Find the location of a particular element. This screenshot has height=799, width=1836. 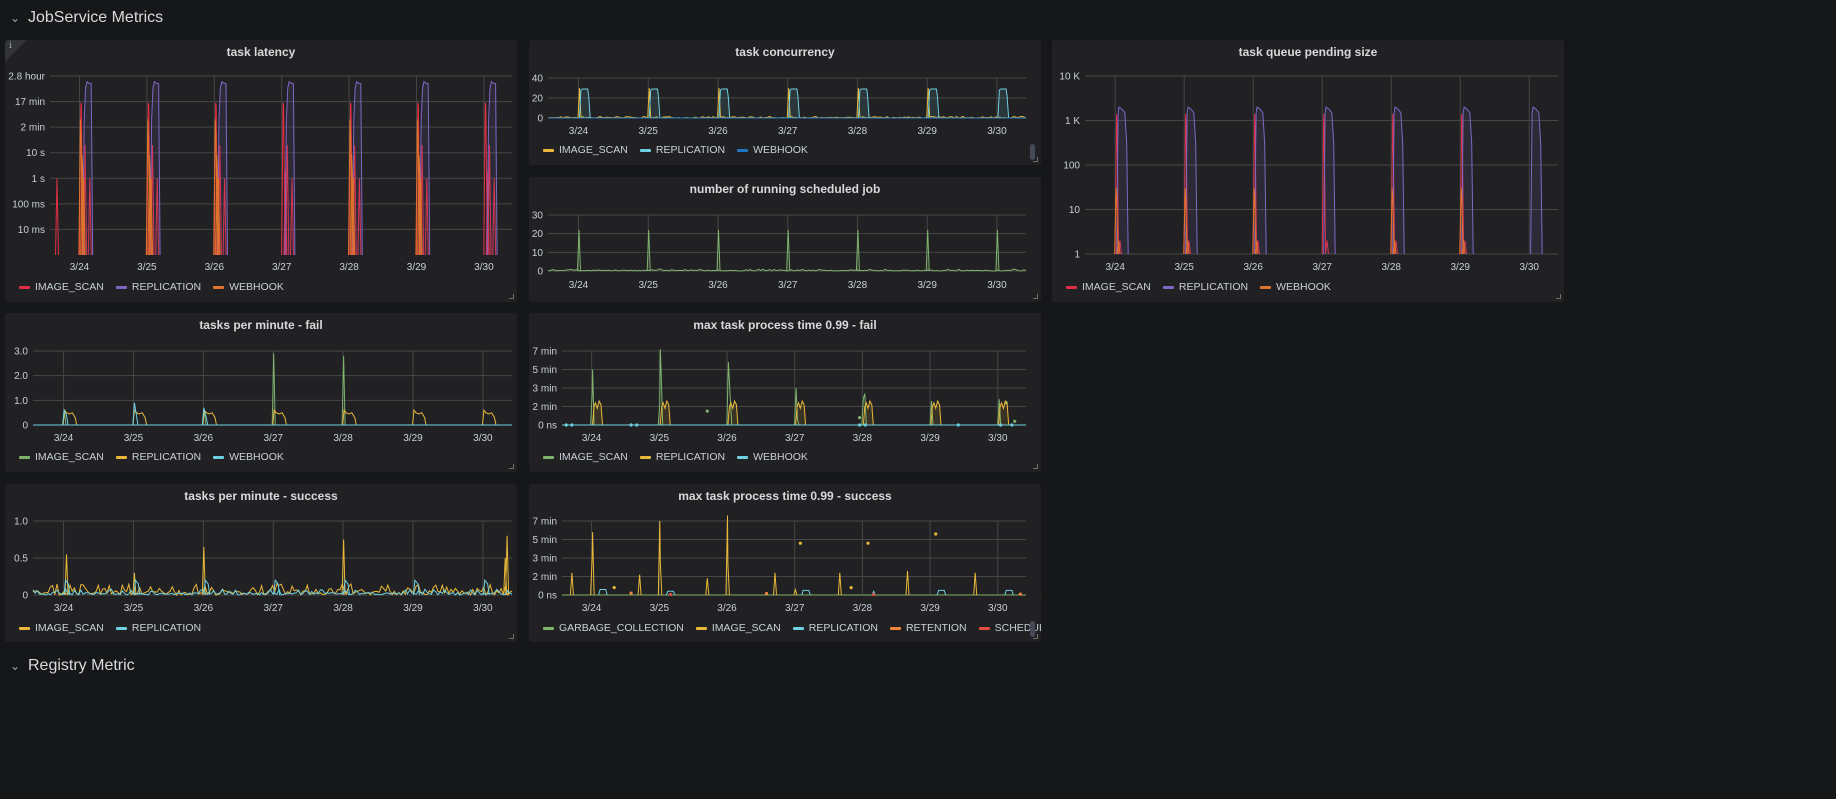

panel-title: tasks per minute - fail is located at coordinates (261, 325).